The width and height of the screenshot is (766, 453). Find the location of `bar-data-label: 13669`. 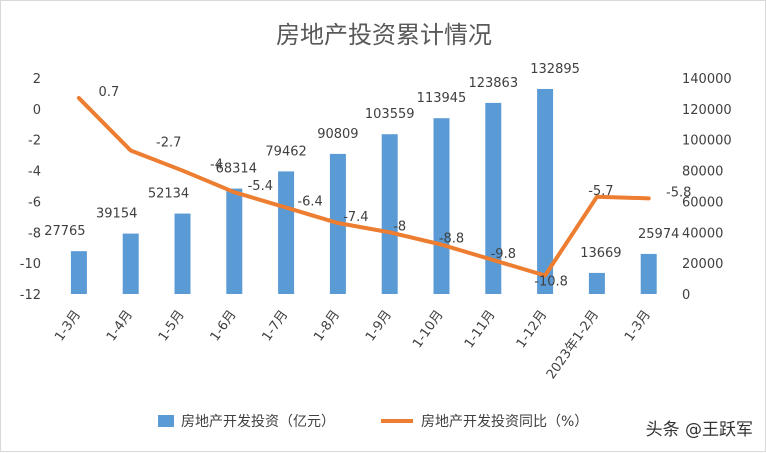

bar-data-label: 13669 is located at coordinates (600, 253).